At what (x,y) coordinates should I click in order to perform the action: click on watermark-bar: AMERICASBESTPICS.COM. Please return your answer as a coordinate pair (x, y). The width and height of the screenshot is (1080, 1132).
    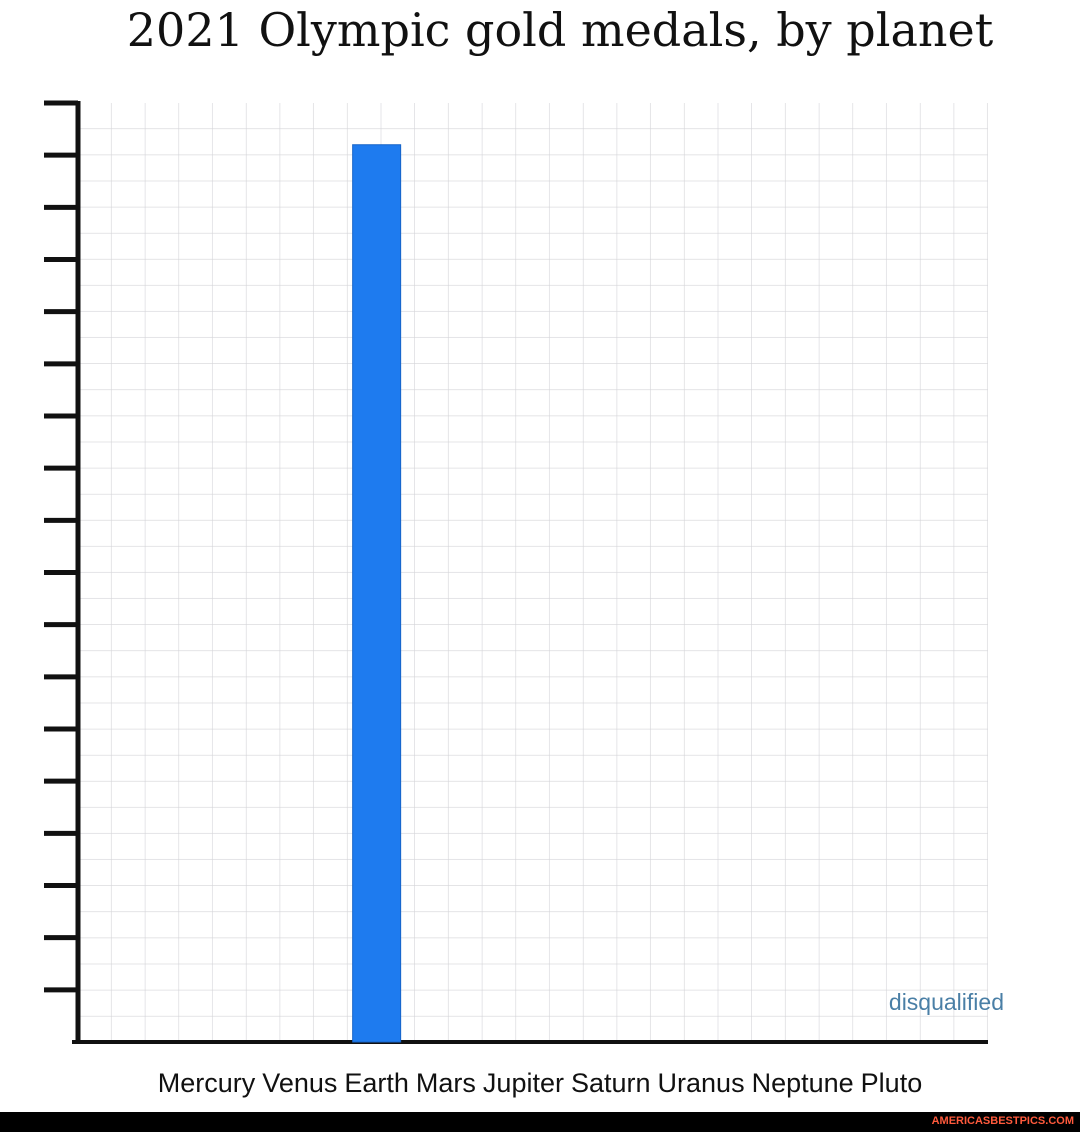
    Looking at the image, I should click on (540, 1122).